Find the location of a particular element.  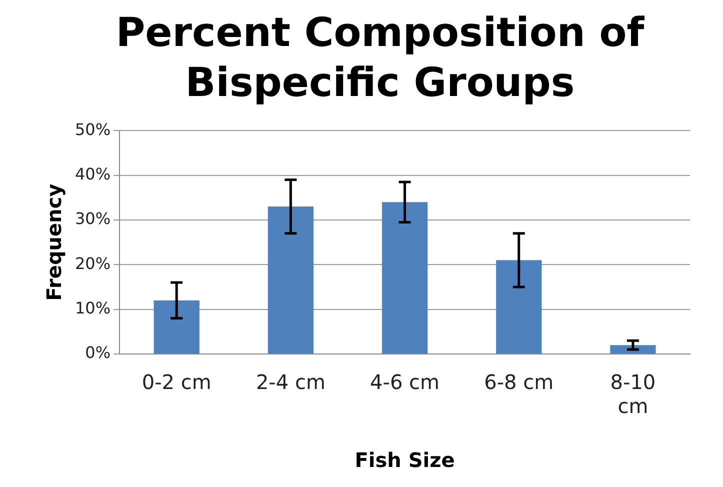

y-tick-label: 50% is located at coordinates (93, 129).